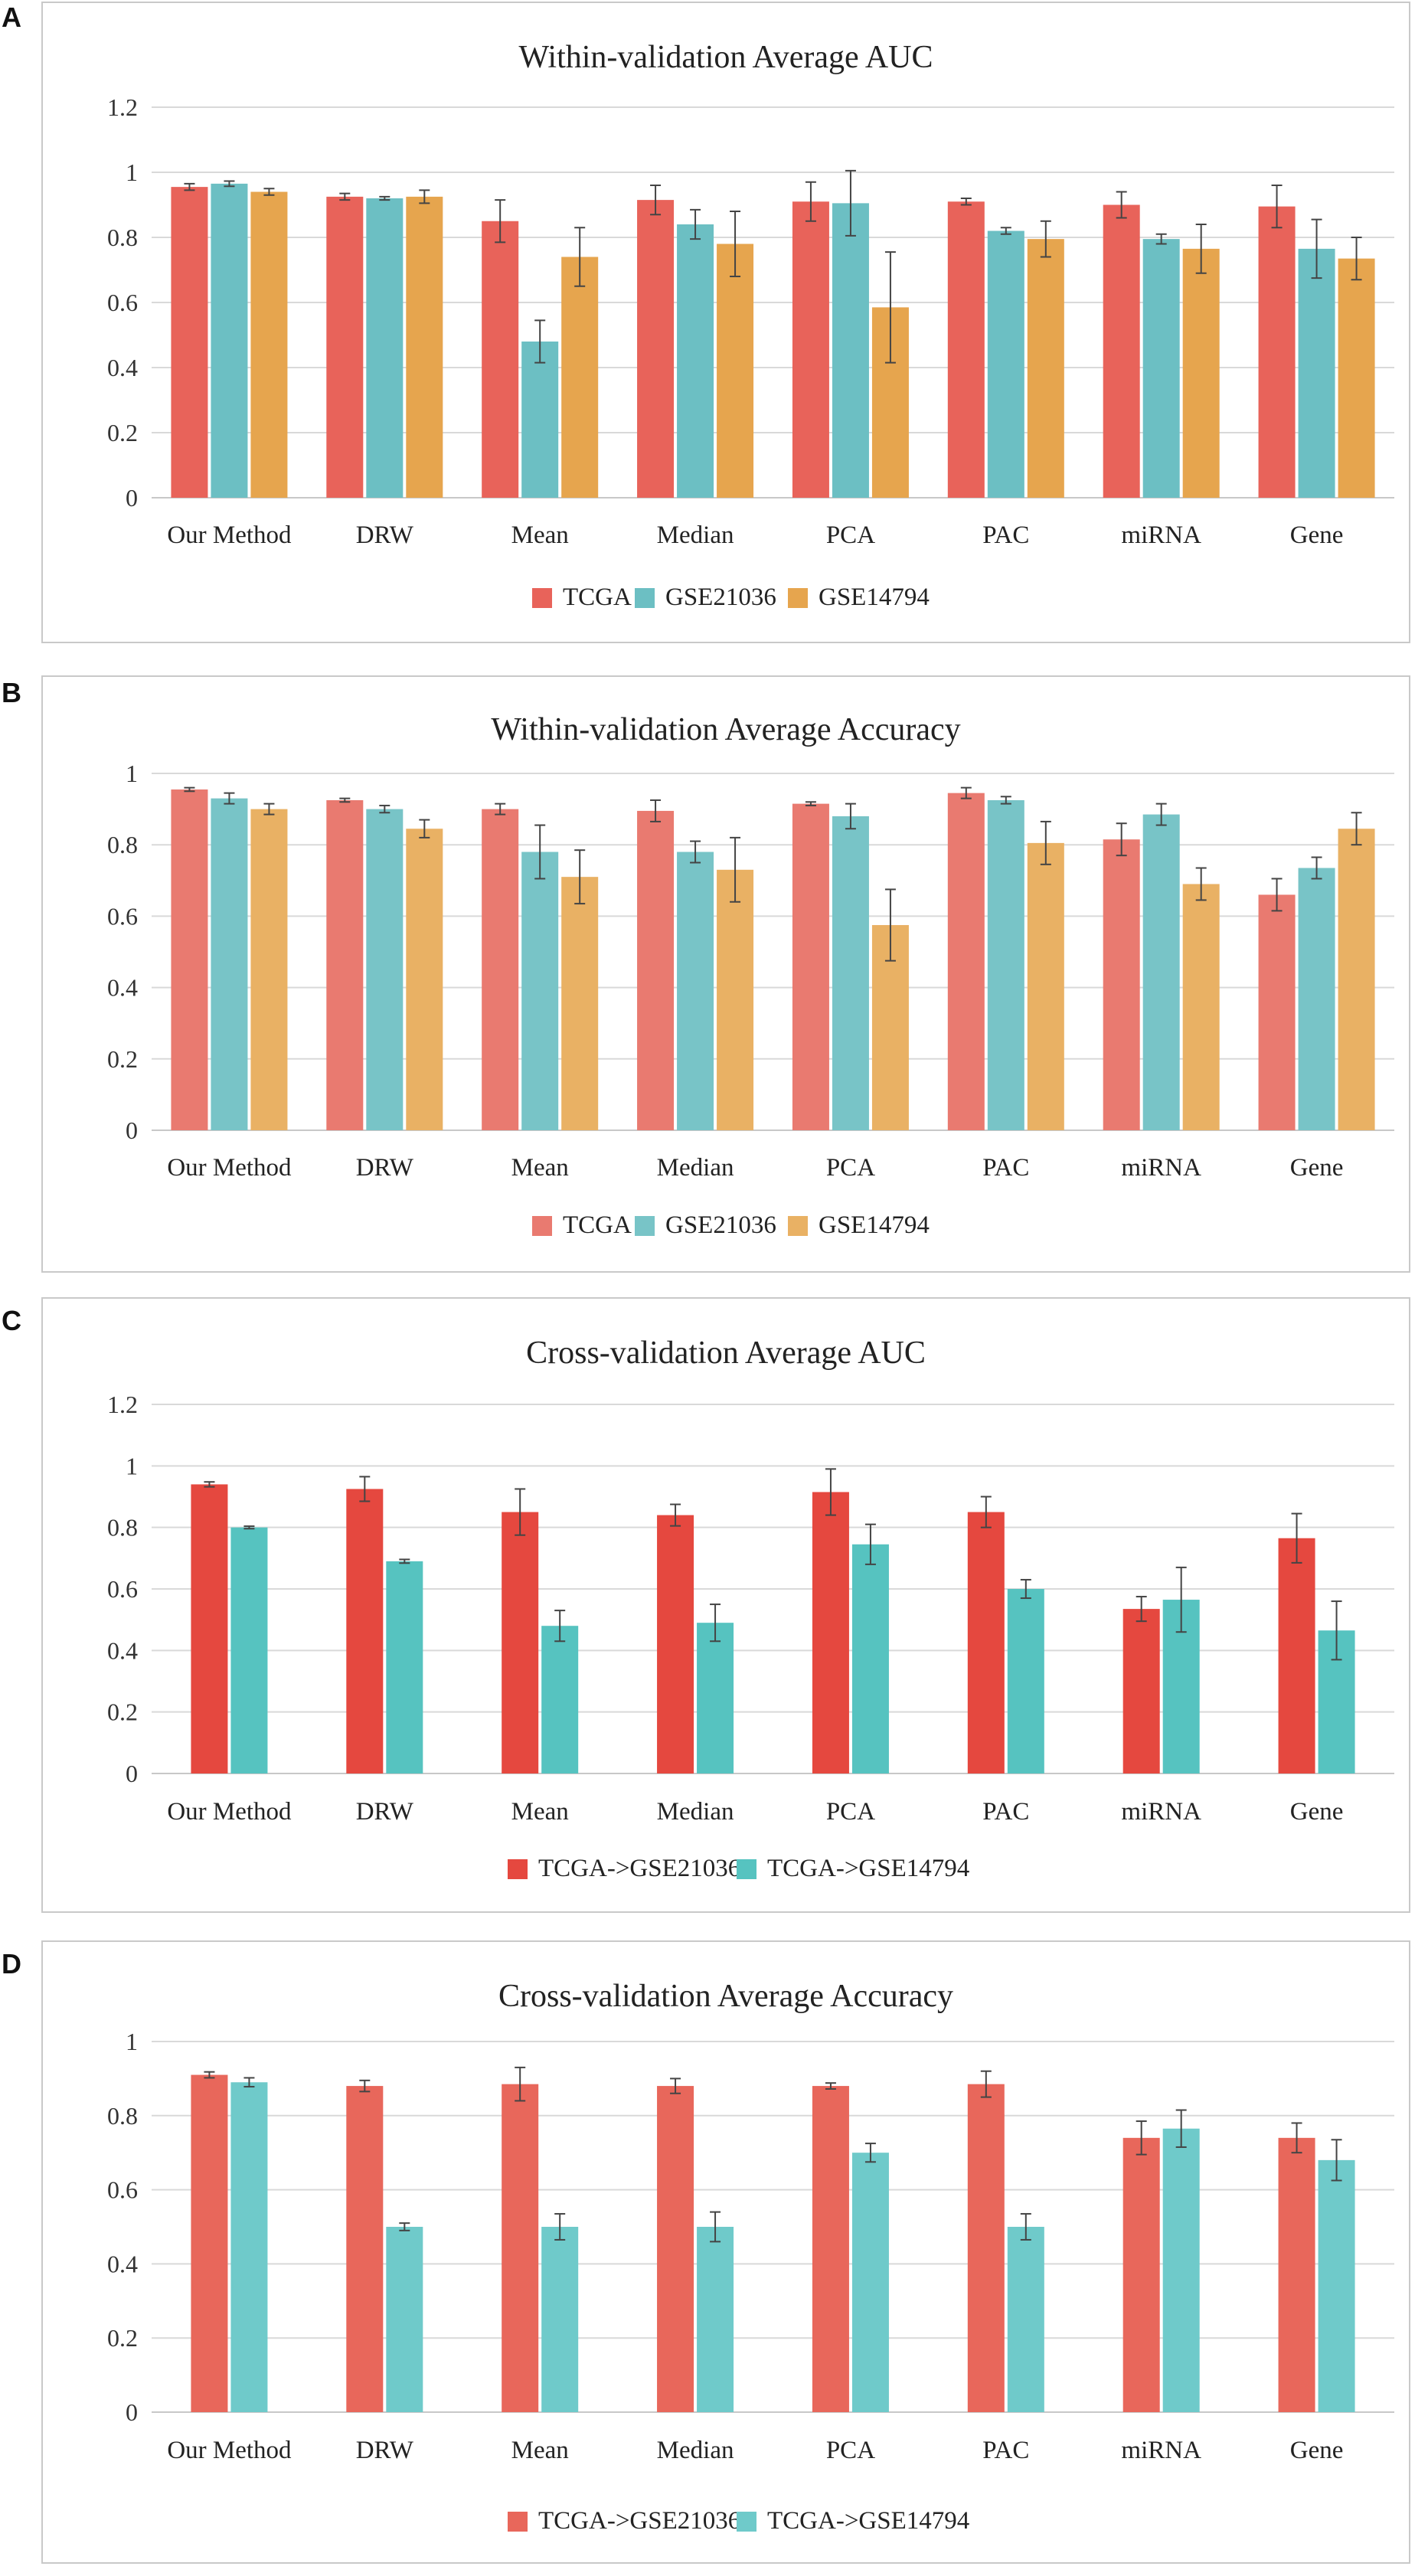  Describe the element at coordinates (123, 1650) in the screenshot. I see `chart-c-ytick-label: 0.4` at that location.